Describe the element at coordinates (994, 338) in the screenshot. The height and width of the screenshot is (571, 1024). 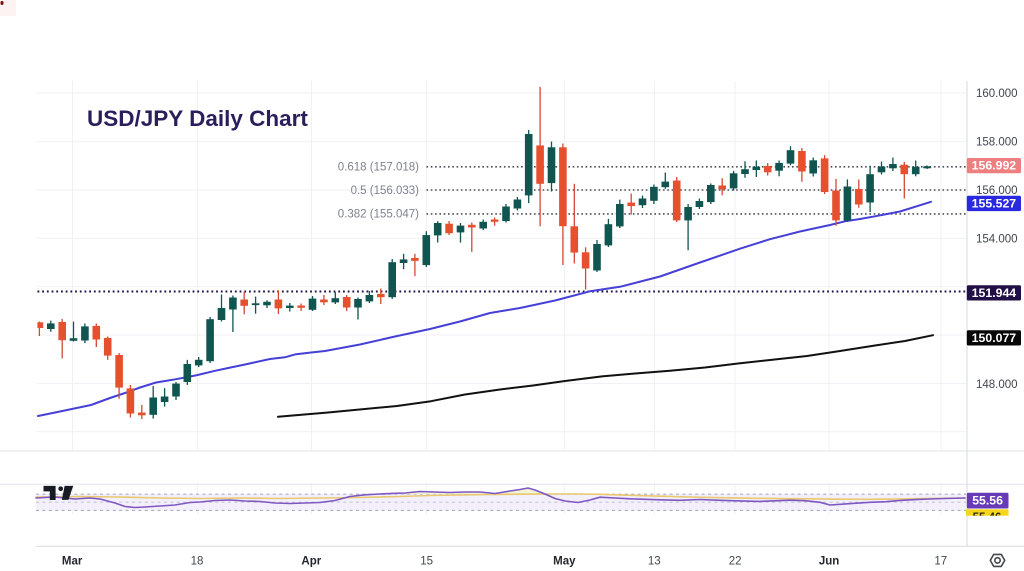
I see `svg-text: 150.077` at that location.